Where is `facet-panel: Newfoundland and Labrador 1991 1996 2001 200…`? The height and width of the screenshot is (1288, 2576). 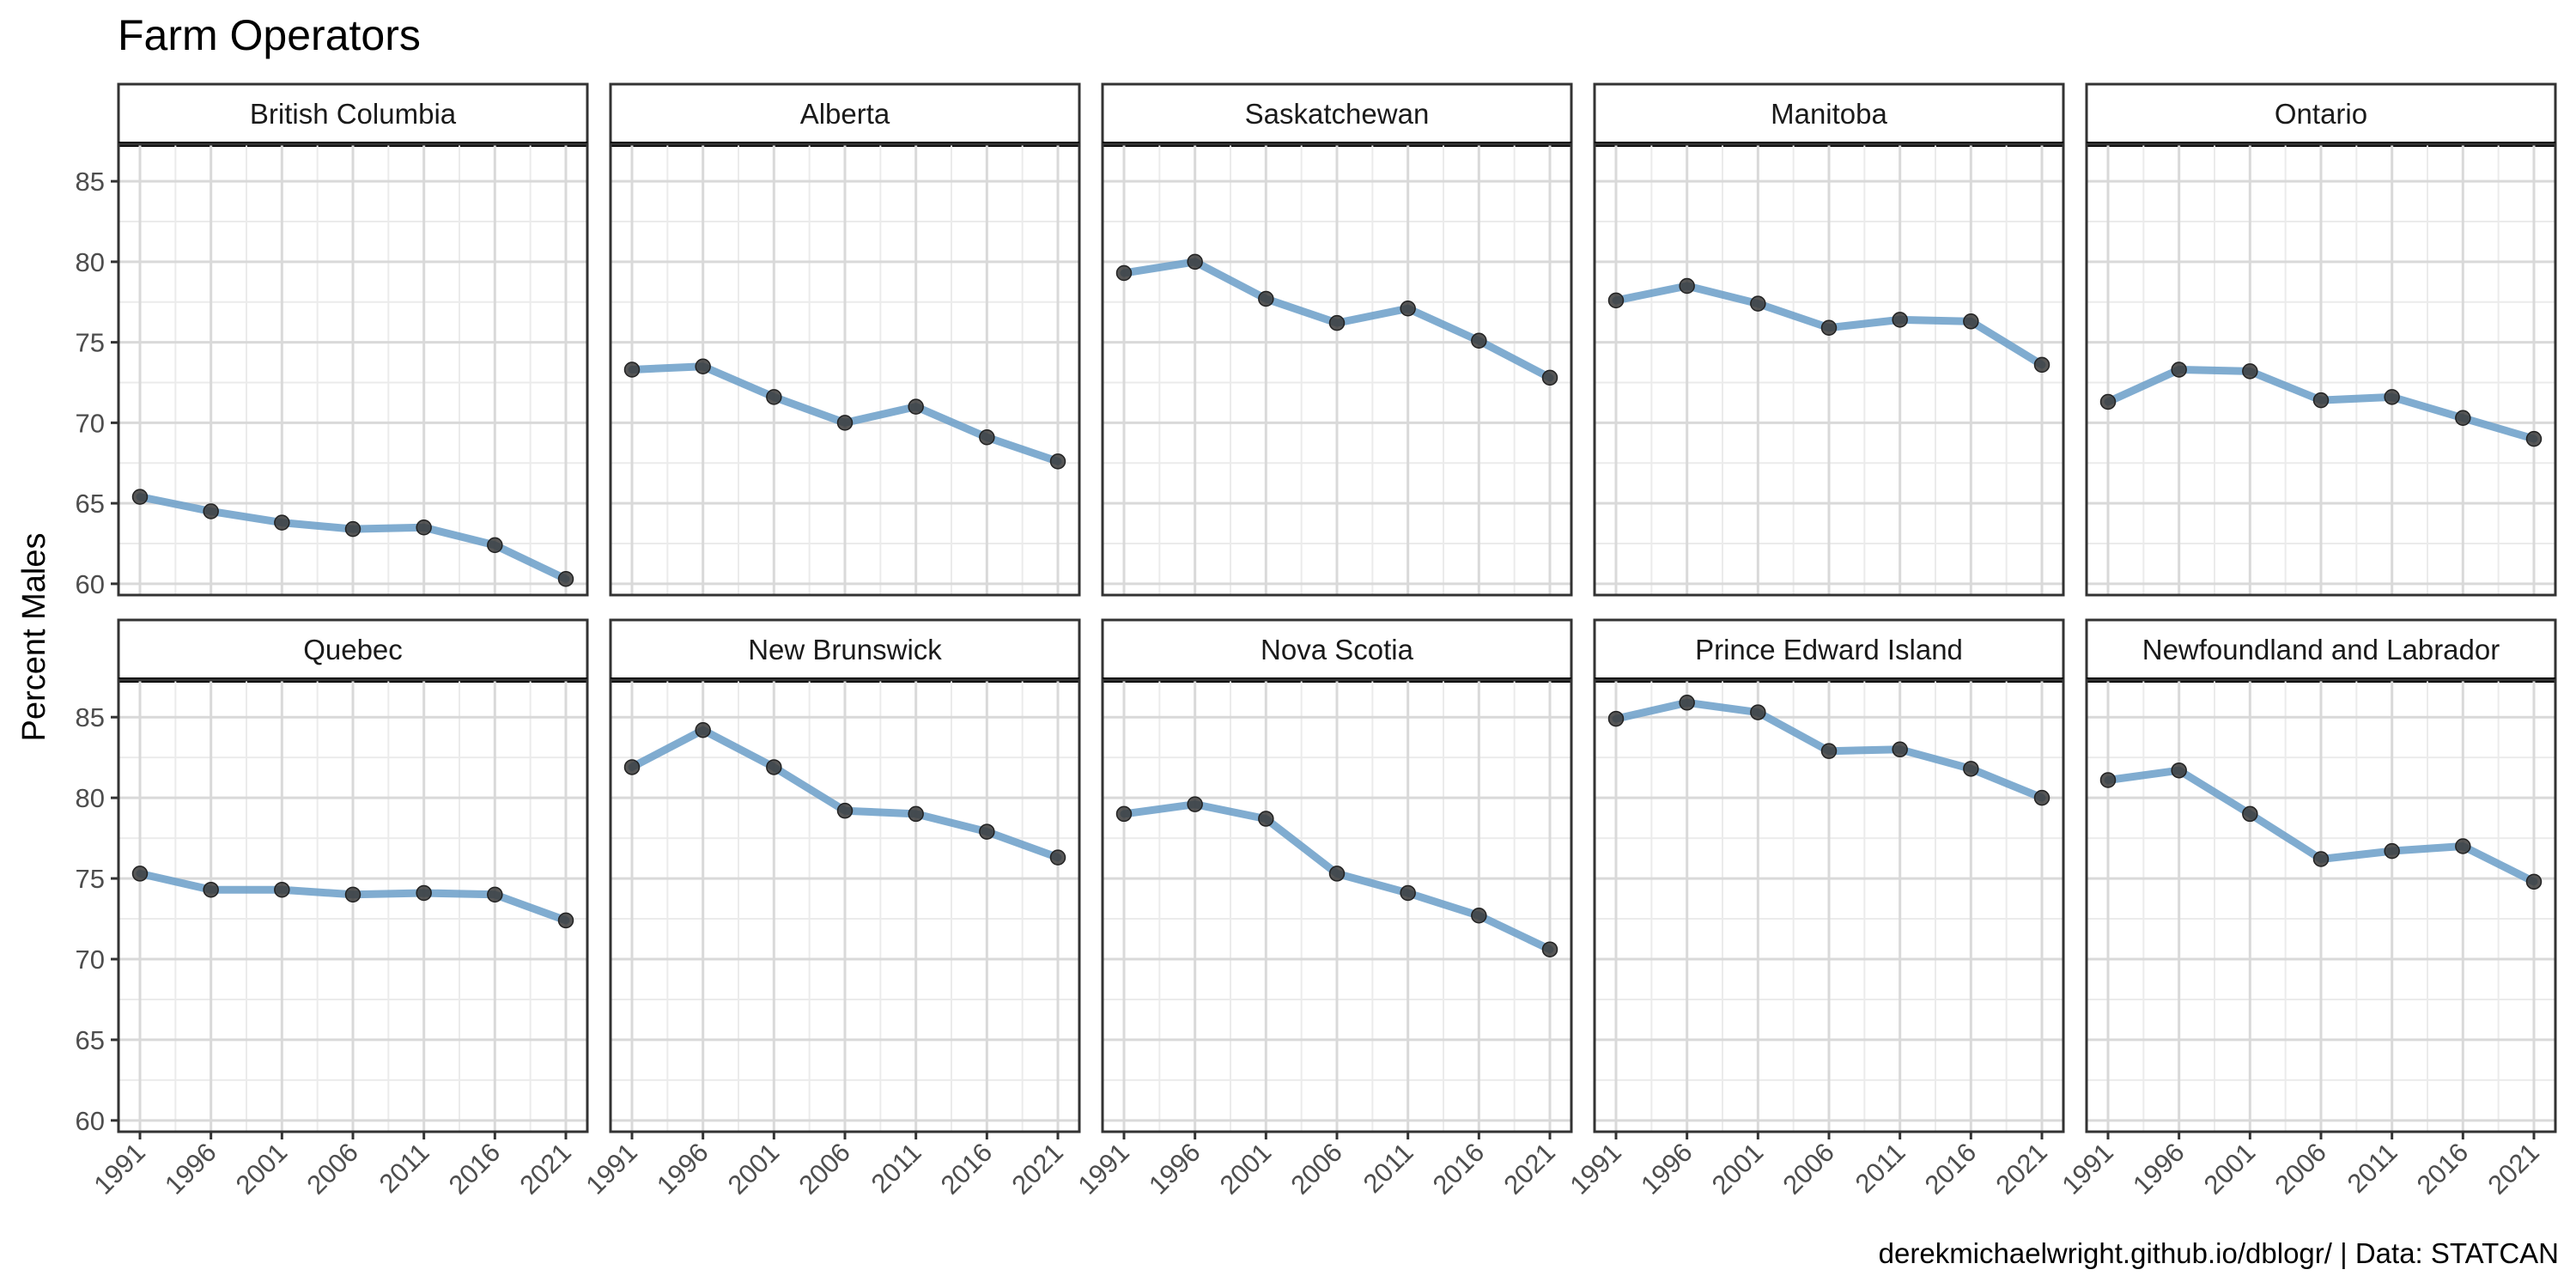
facet-panel: Newfoundland and Labrador 1991 1996 2001 200… is located at coordinates (2306, 909).